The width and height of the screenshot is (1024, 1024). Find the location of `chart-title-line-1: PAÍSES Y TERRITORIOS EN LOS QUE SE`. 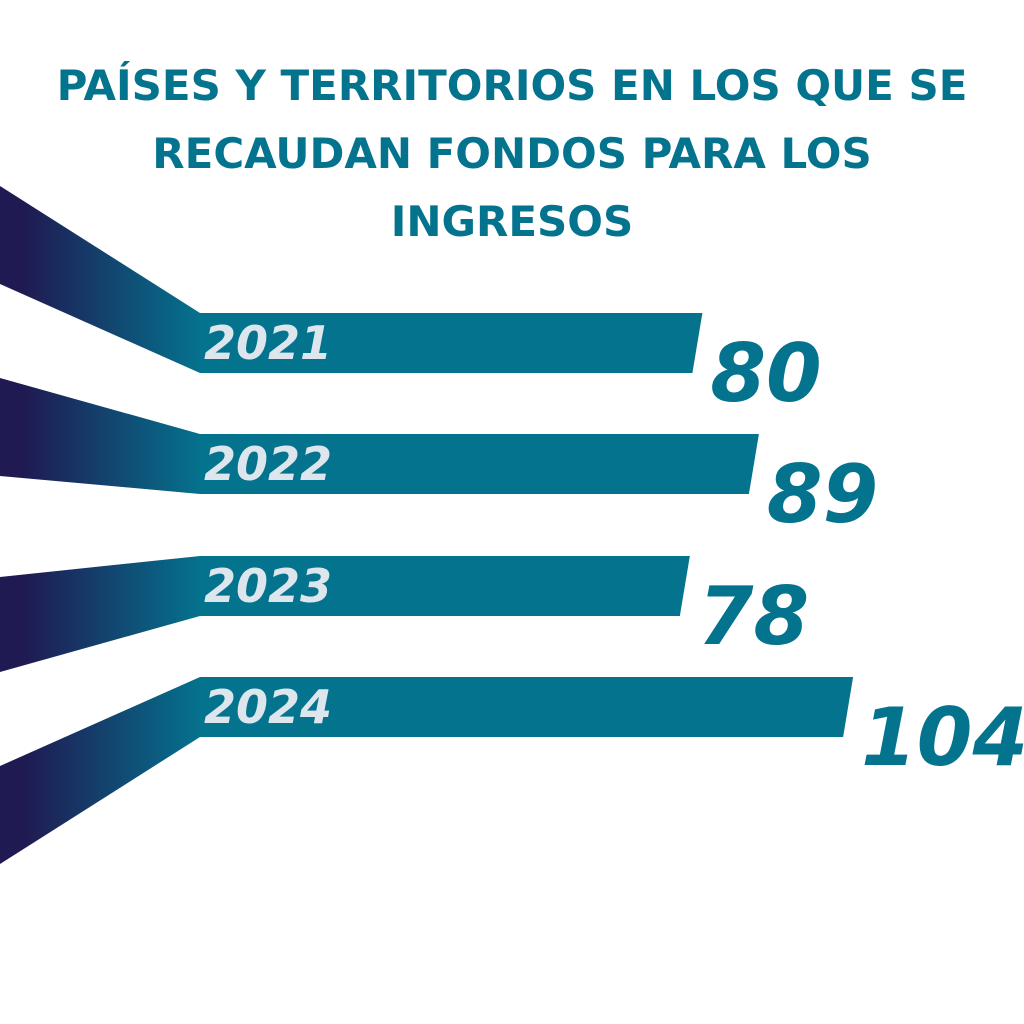

chart-title-line-1: PAÍSES Y TERRITORIOS EN LOS QUE SE is located at coordinates (512, 85).